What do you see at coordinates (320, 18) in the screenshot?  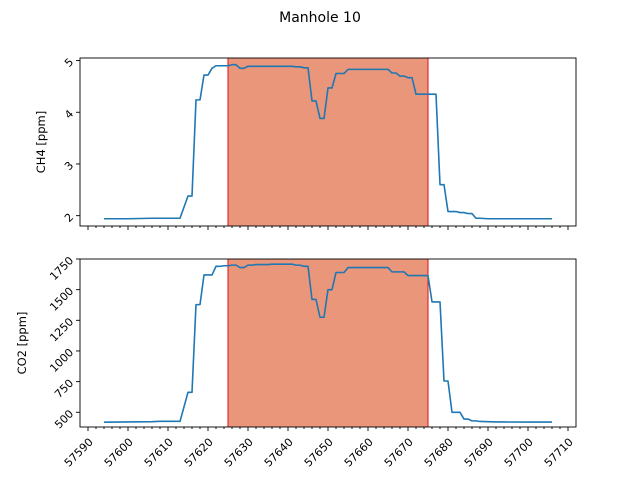 I see `figure-title: Manhole 10` at bounding box center [320, 18].